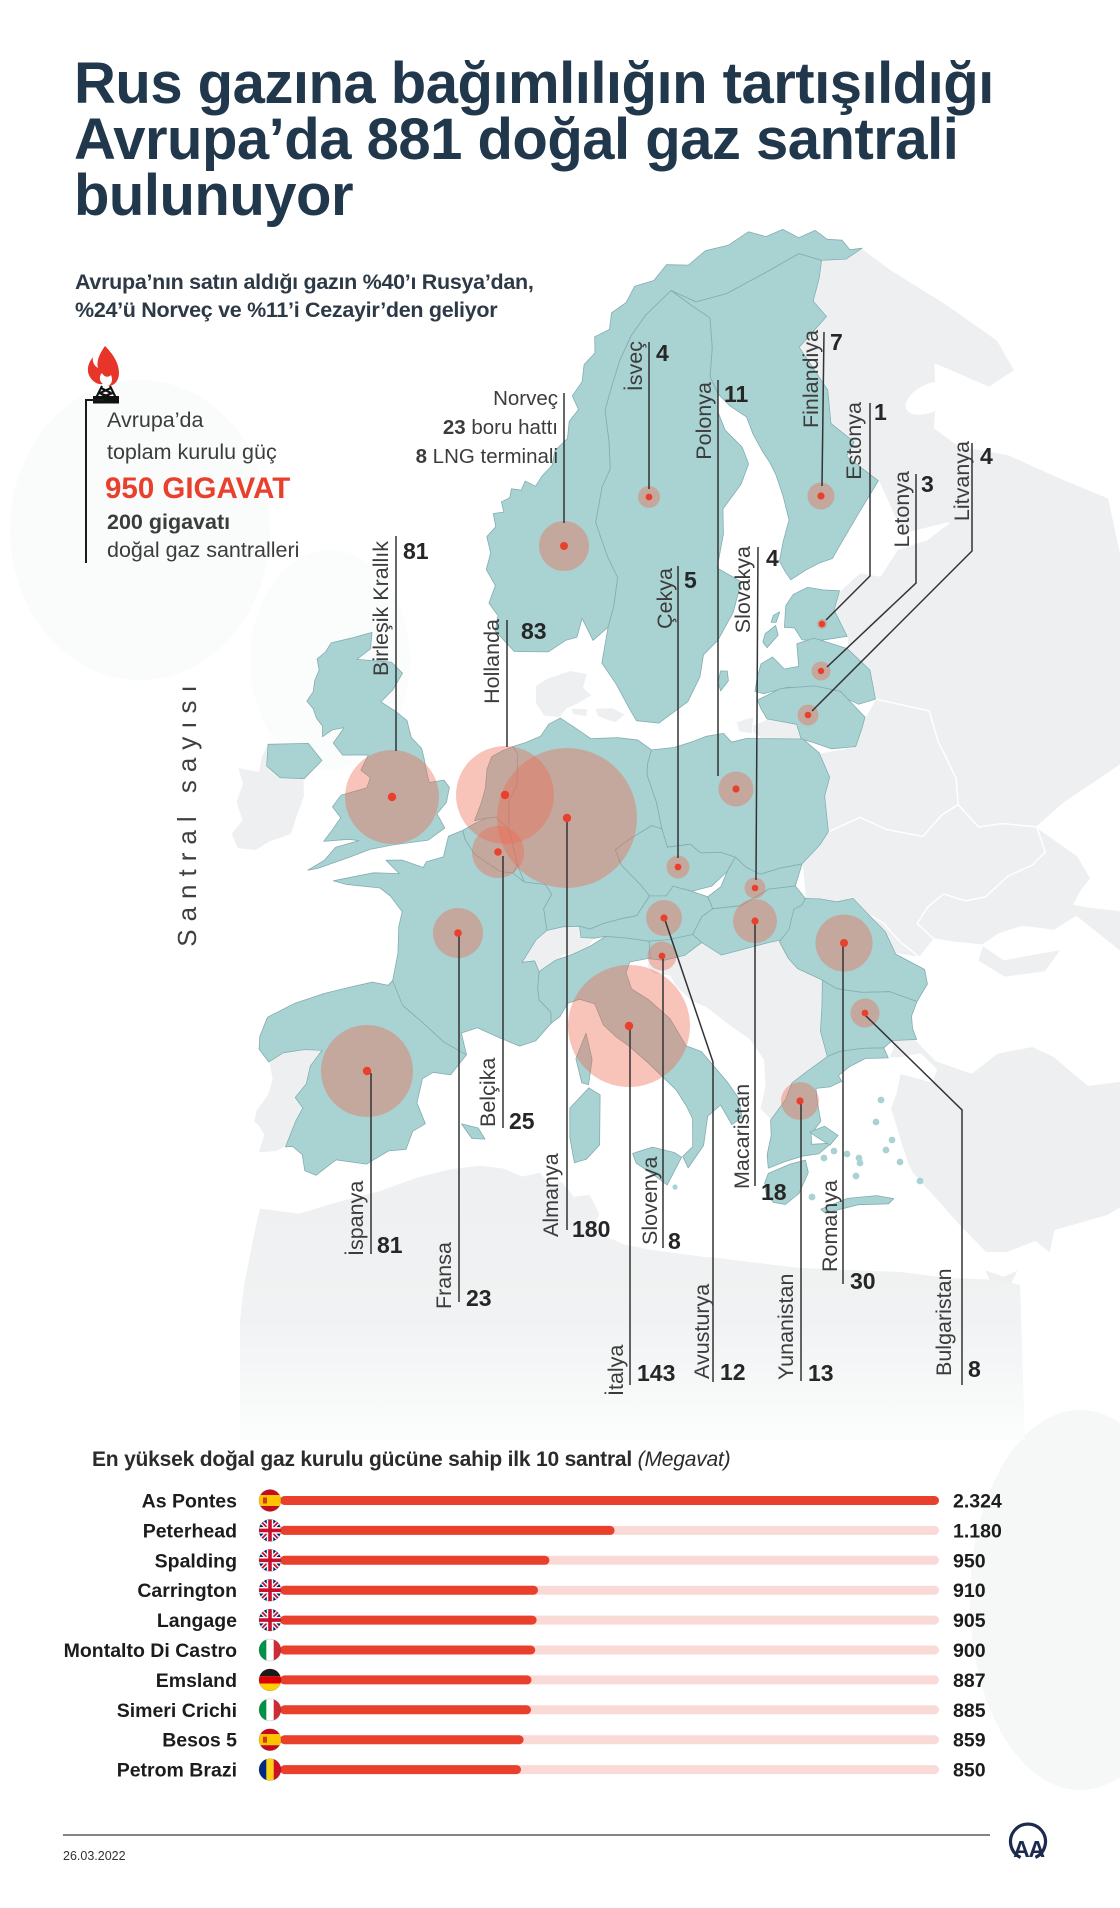 The width and height of the screenshot is (1120, 1908). What do you see at coordinates (534, 631) in the screenshot?
I see `svg-text: 83` at bounding box center [534, 631].